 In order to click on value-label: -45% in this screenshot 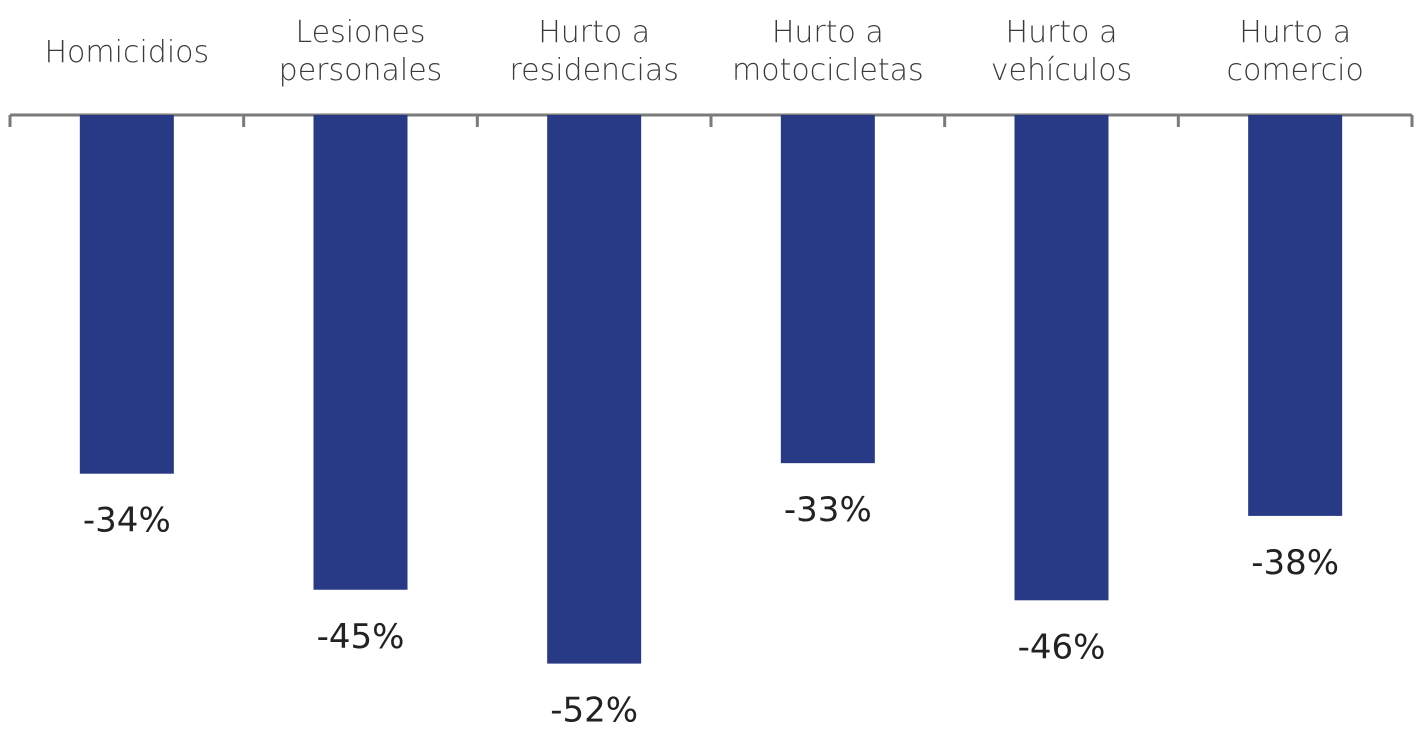, I will do `click(361, 637)`.